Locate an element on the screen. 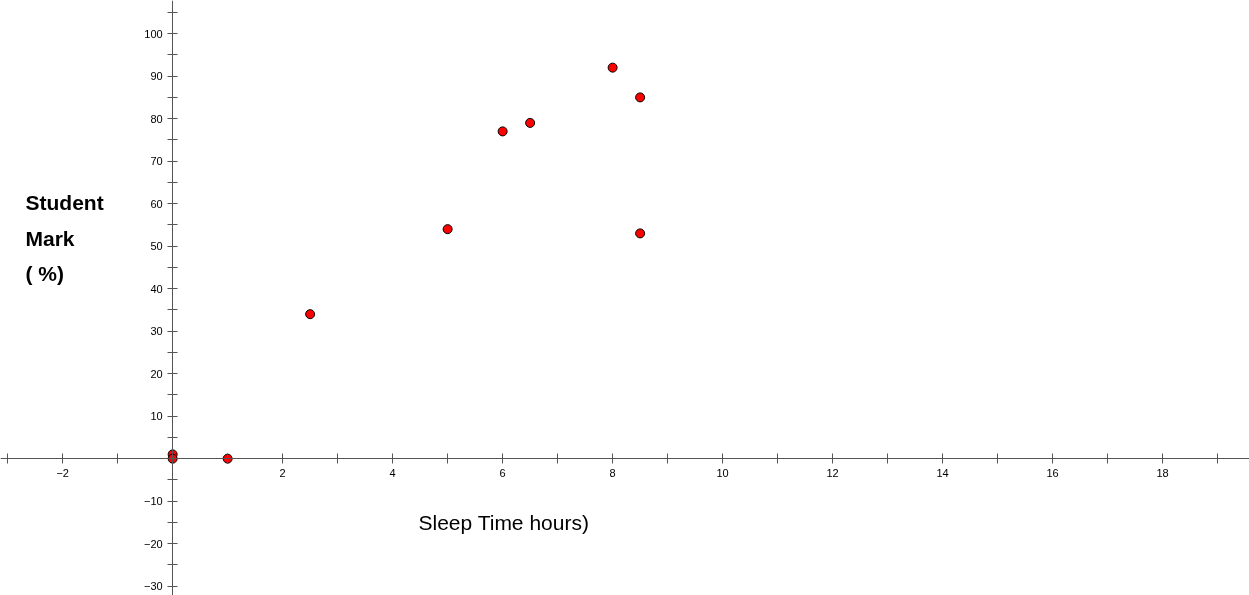  x-tick-label: 18 is located at coordinates (1162, 472).